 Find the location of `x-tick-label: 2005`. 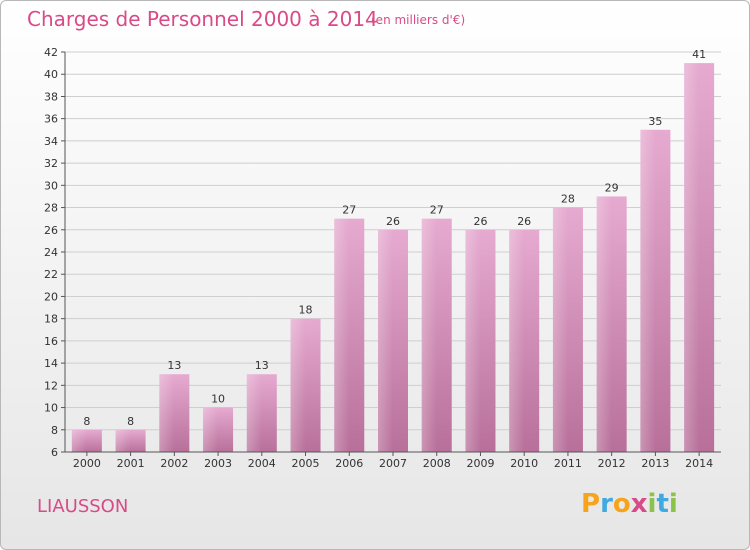

x-tick-label: 2005 is located at coordinates (306, 463).